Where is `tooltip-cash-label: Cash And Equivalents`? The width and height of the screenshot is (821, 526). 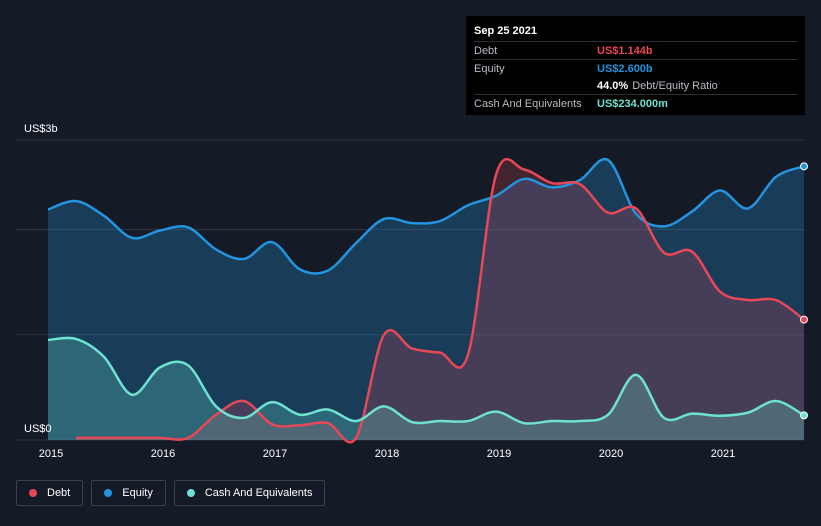
tooltip-cash-label: Cash And Equivalents is located at coordinates (528, 103).